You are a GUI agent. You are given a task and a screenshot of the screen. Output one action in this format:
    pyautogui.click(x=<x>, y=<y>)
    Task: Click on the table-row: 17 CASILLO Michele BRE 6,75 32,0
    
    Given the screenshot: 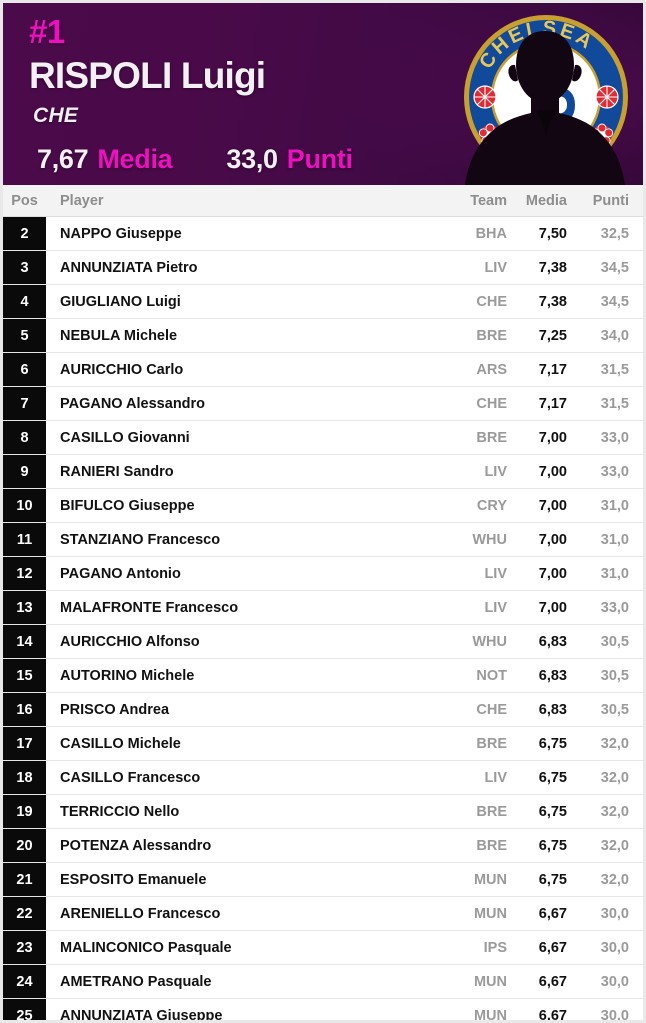 What is the action you would take?
    pyautogui.click(x=323, y=744)
    